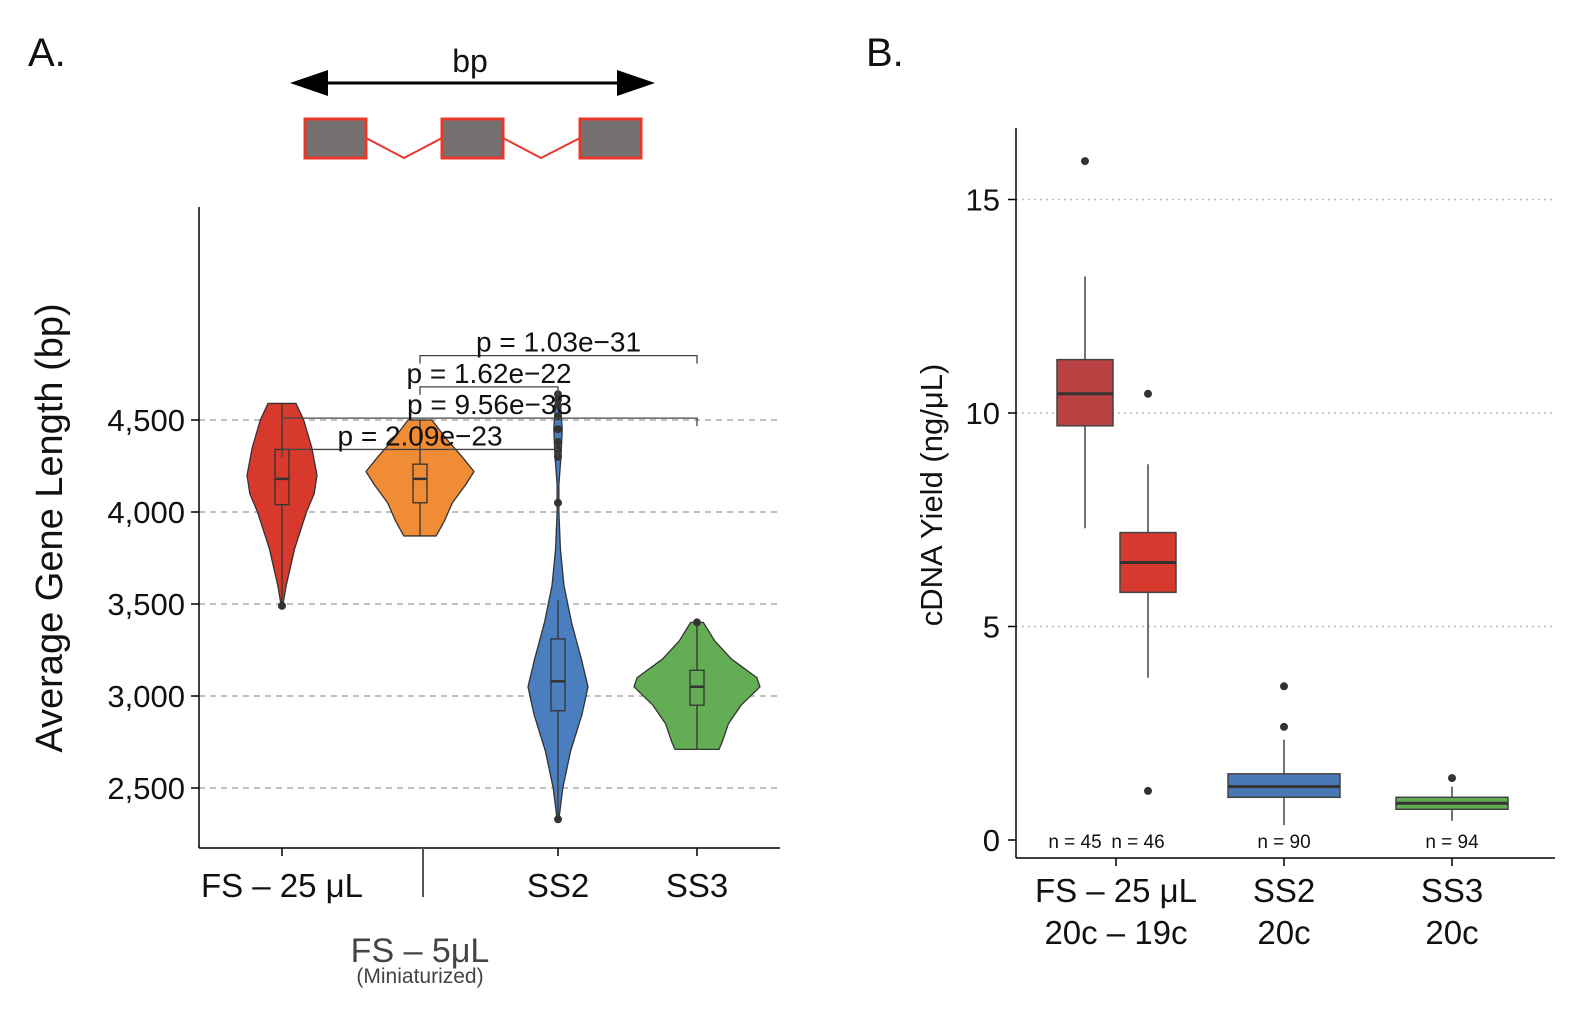  What do you see at coordinates (983, 200) in the screenshot?
I see `y-tick-label: 15` at bounding box center [983, 200].